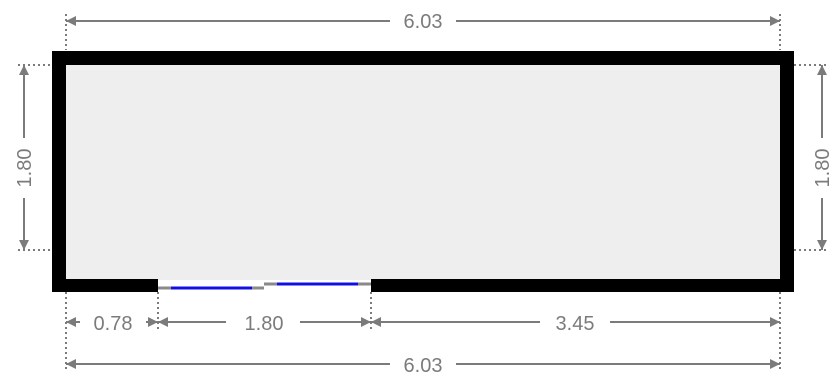  I want to click on dimension-bottom-segments, so click(423, 311).